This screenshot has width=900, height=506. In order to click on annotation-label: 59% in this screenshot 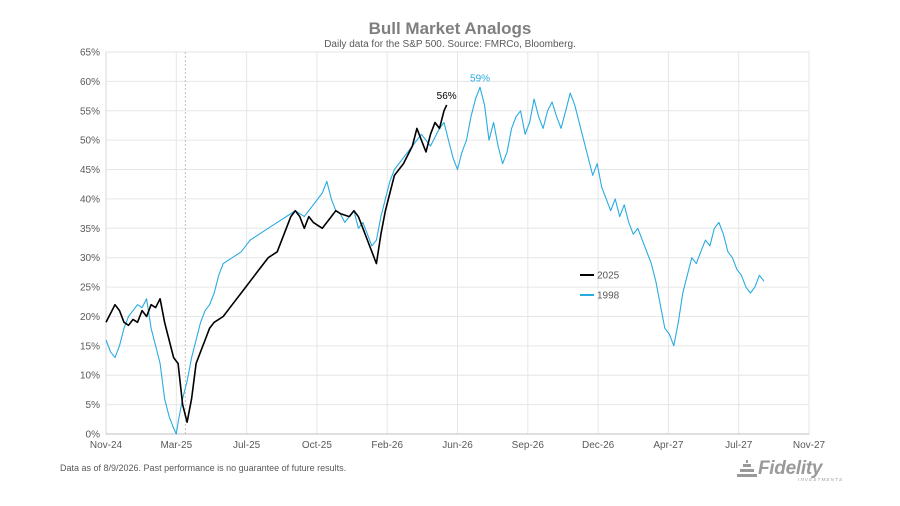, I will do `click(480, 78)`.